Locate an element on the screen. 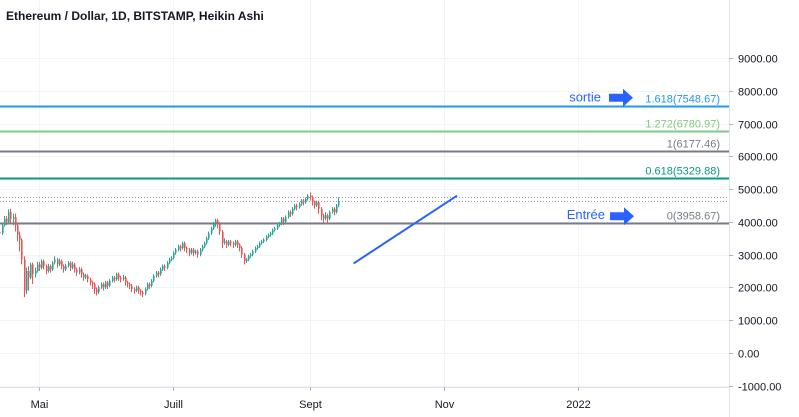 The width and height of the screenshot is (799, 417). annotations: sortie Entrée is located at coordinates (600, 157).